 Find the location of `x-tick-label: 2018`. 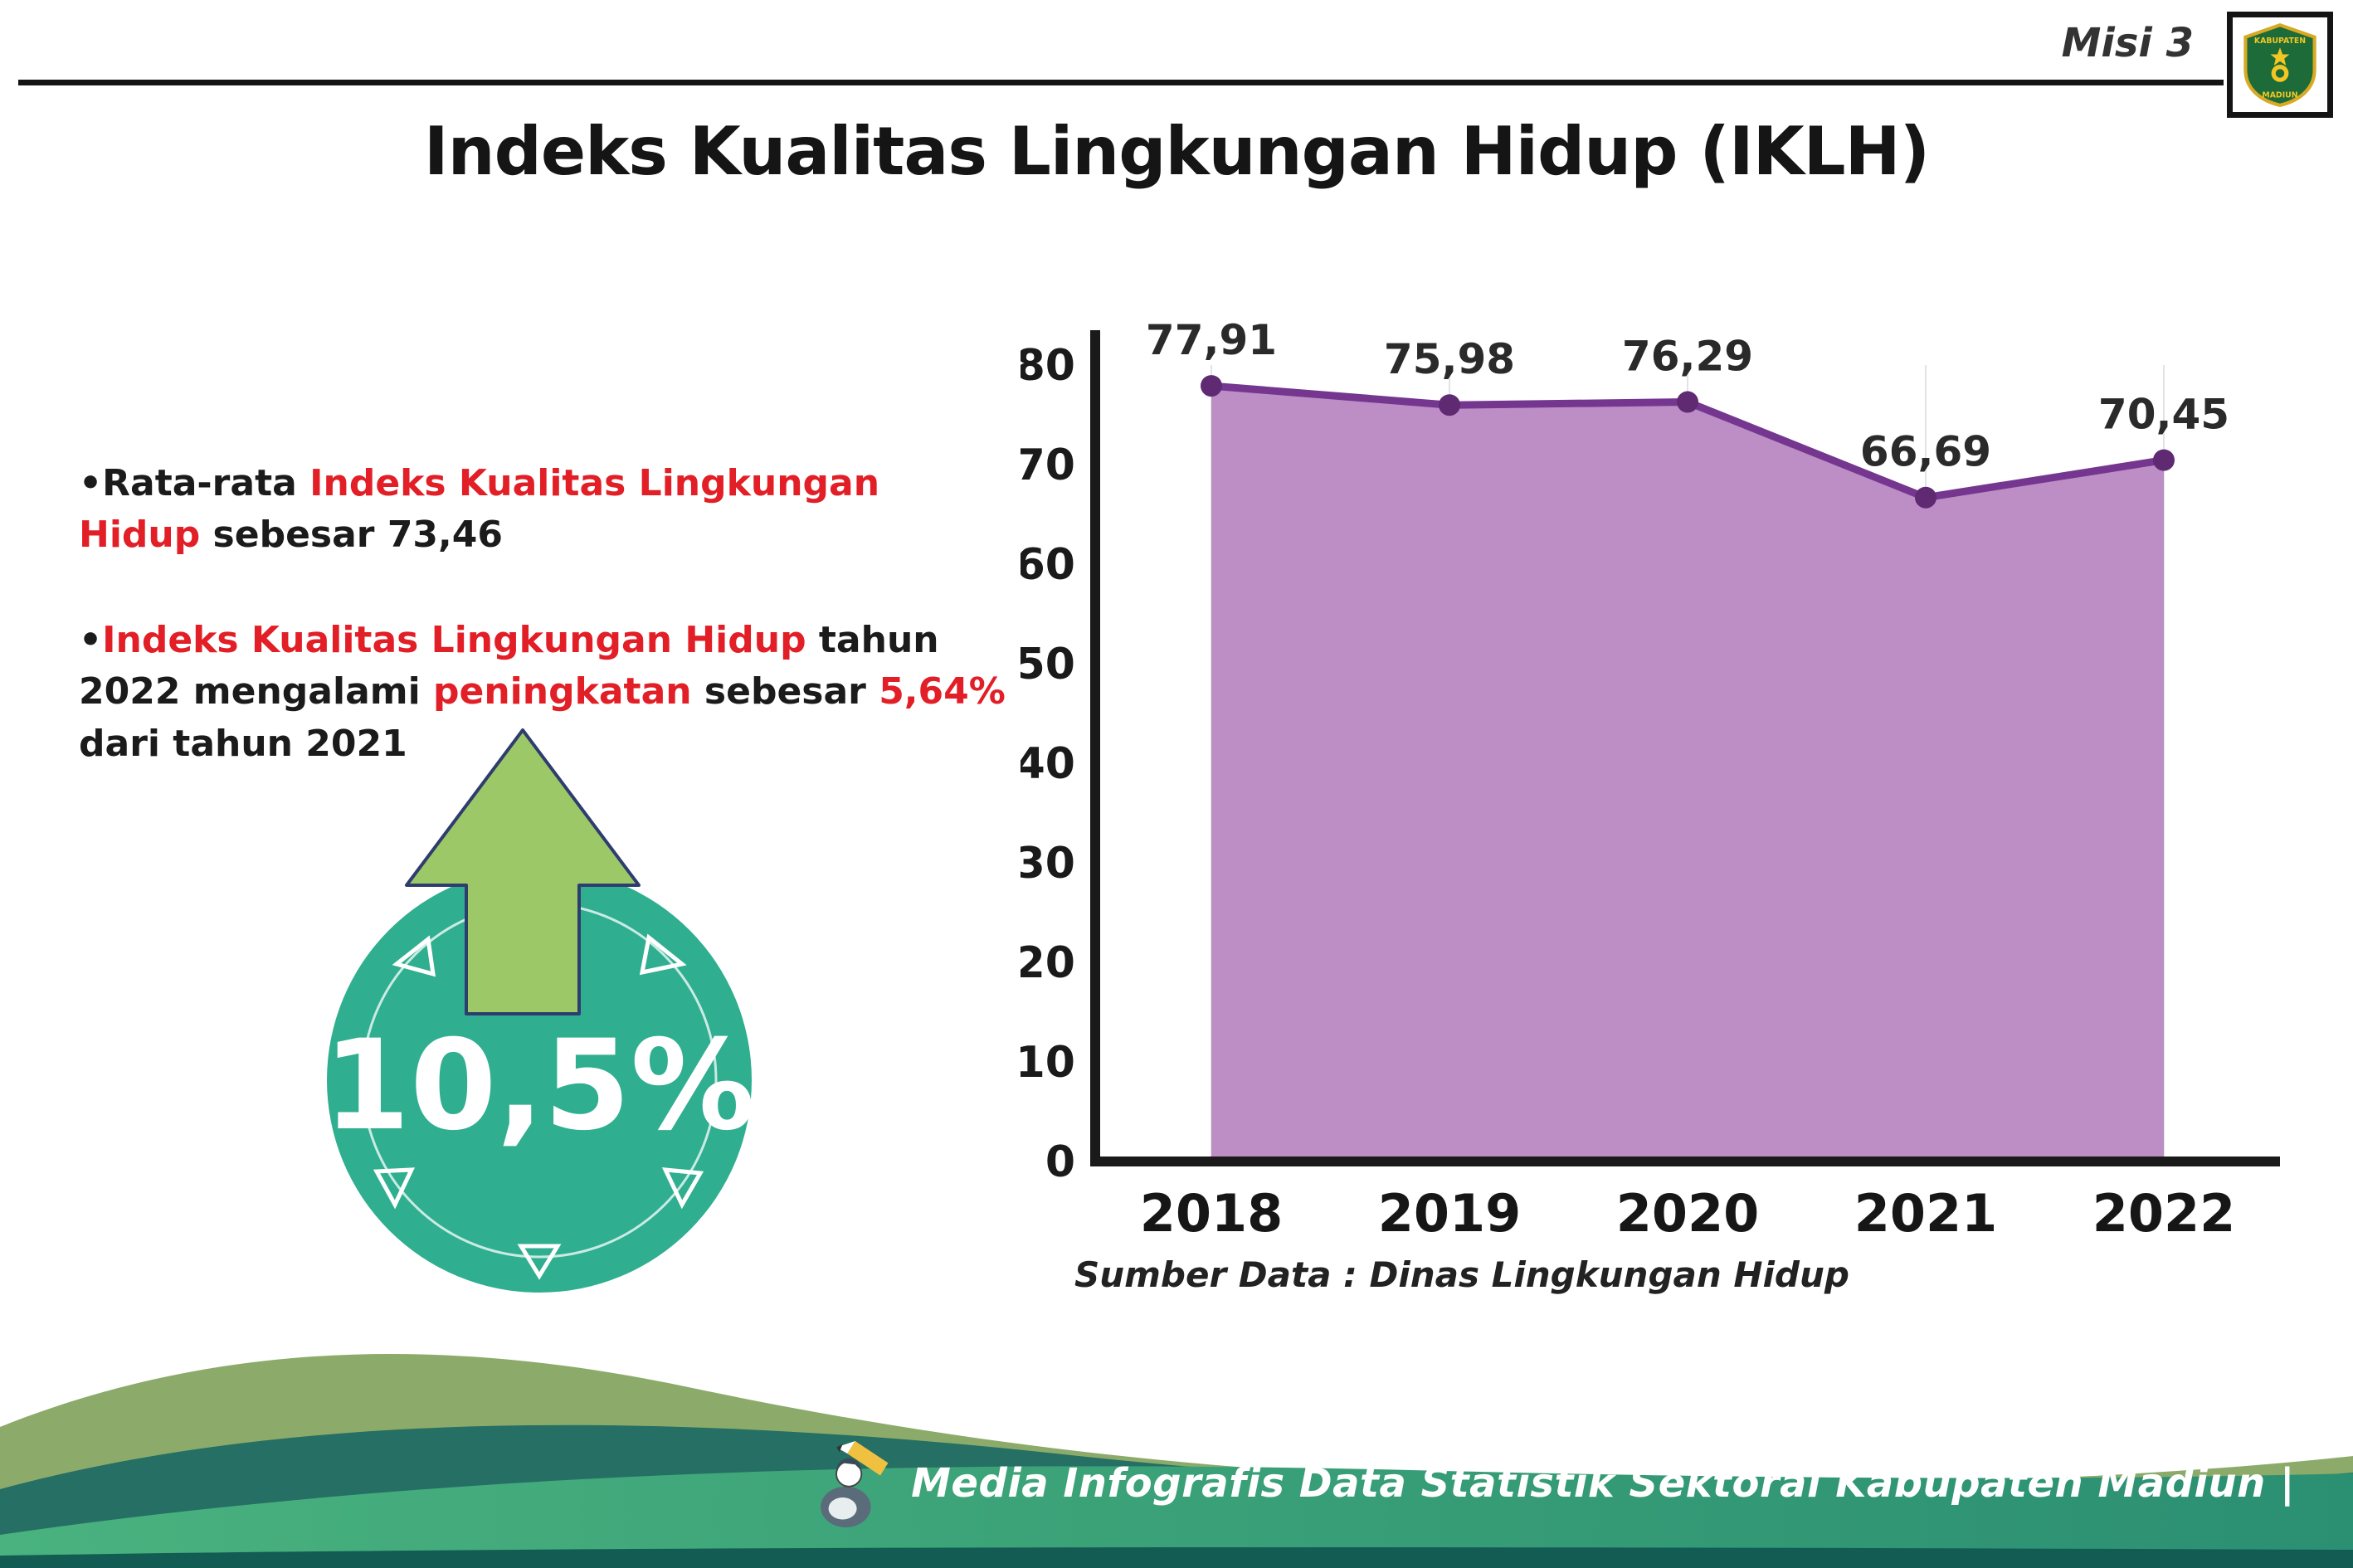

x-tick-label: 2018 is located at coordinates (1212, 1213).